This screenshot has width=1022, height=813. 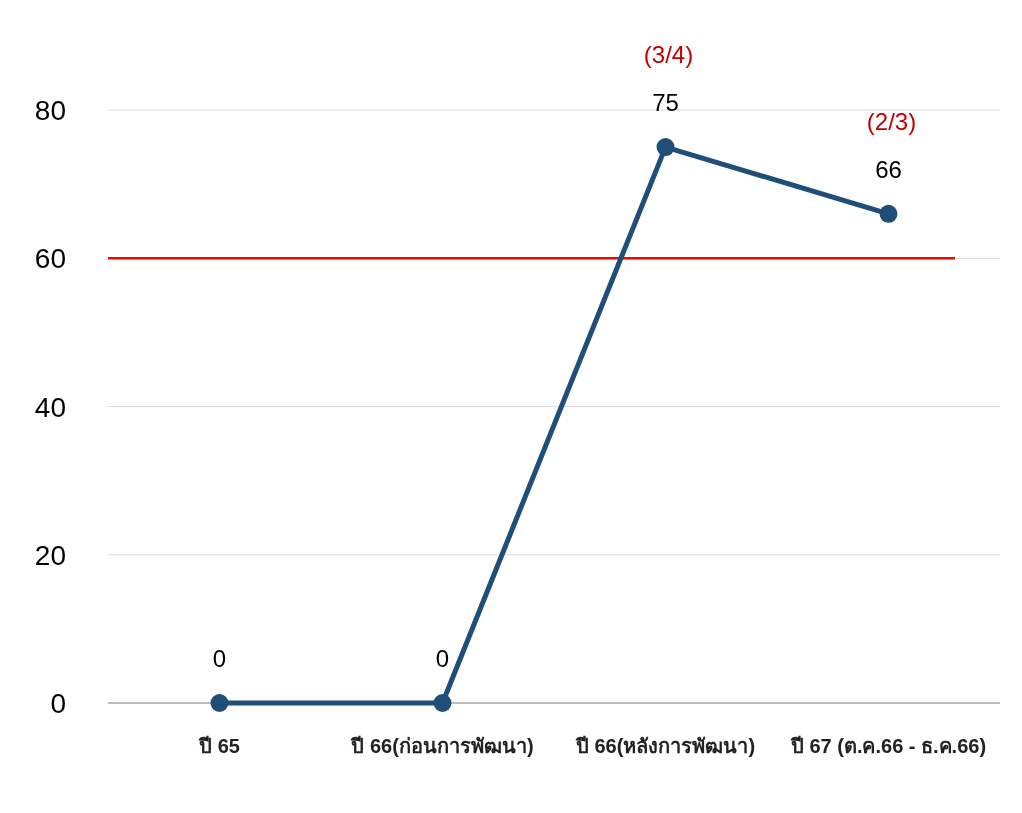 What do you see at coordinates (219, 746) in the screenshot?
I see `x-tick-label: ปี 65` at bounding box center [219, 746].